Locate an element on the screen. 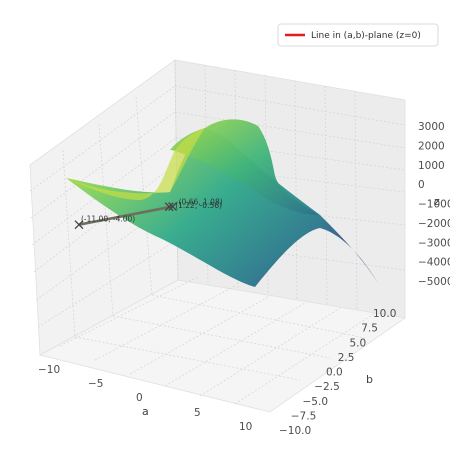 The width and height of the screenshot is (450, 459). z-tick-label: 2000 is located at coordinates (431, 146).